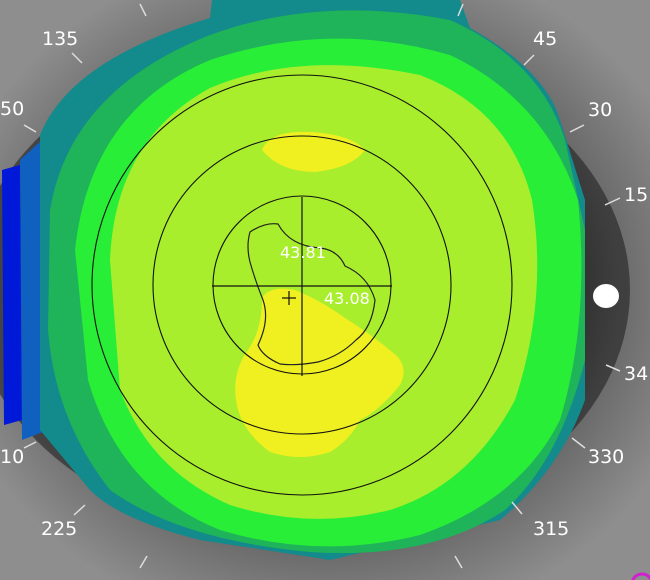 This screenshot has width=650, height=580. What do you see at coordinates (545, 39) in the screenshot?
I see `axis-label-45: 45` at bounding box center [545, 39].